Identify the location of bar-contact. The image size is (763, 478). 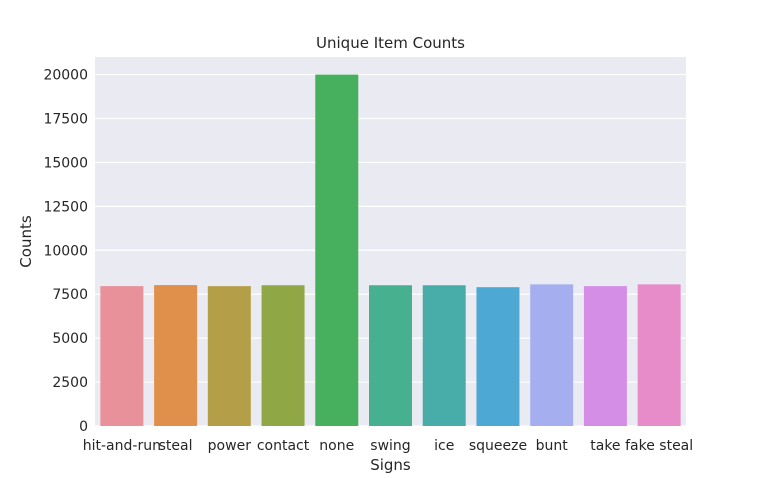
(283, 355).